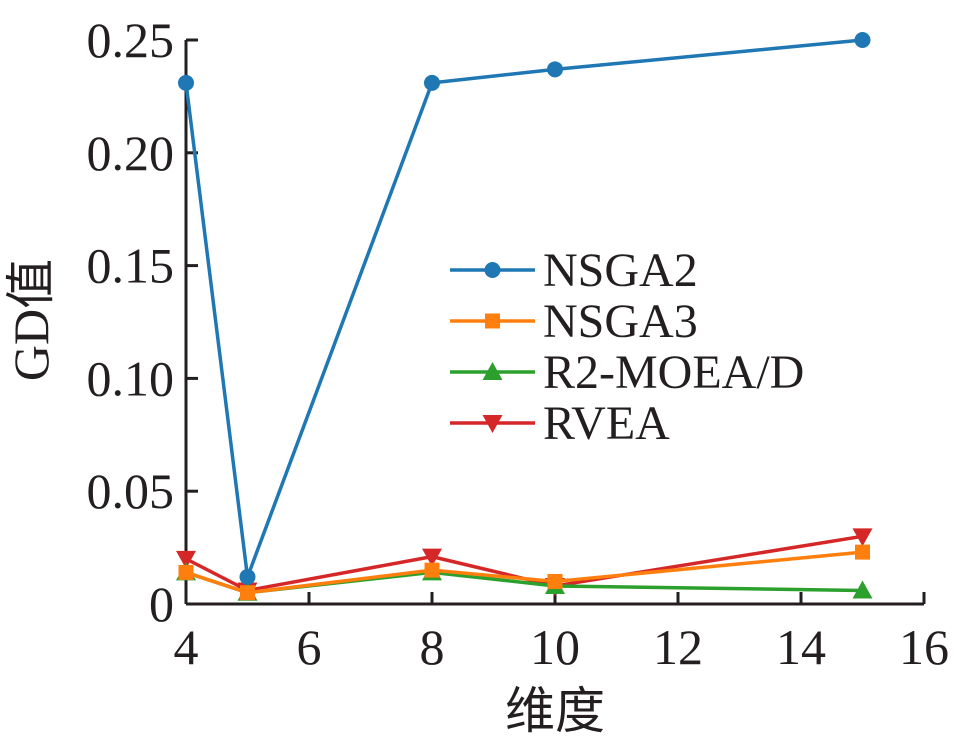 The height and width of the screenshot is (746, 960). What do you see at coordinates (131, 491) in the screenshot?
I see `y-tick-label: 0.05` at bounding box center [131, 491].